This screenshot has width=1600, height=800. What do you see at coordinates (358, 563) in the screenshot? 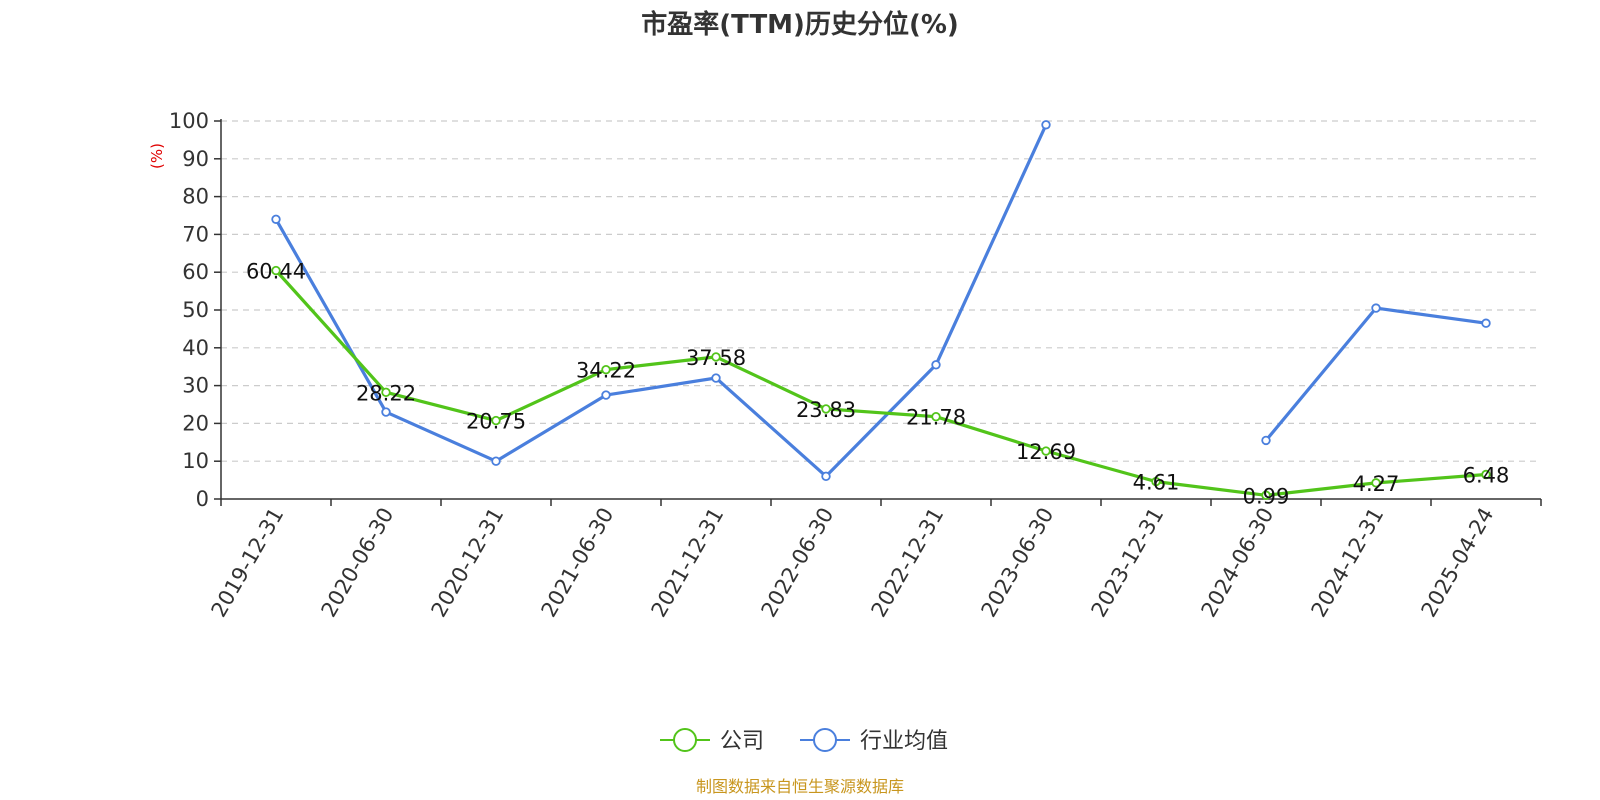
I see `x-tick-label: 2020-06-30` at bounding box center [358, 563].